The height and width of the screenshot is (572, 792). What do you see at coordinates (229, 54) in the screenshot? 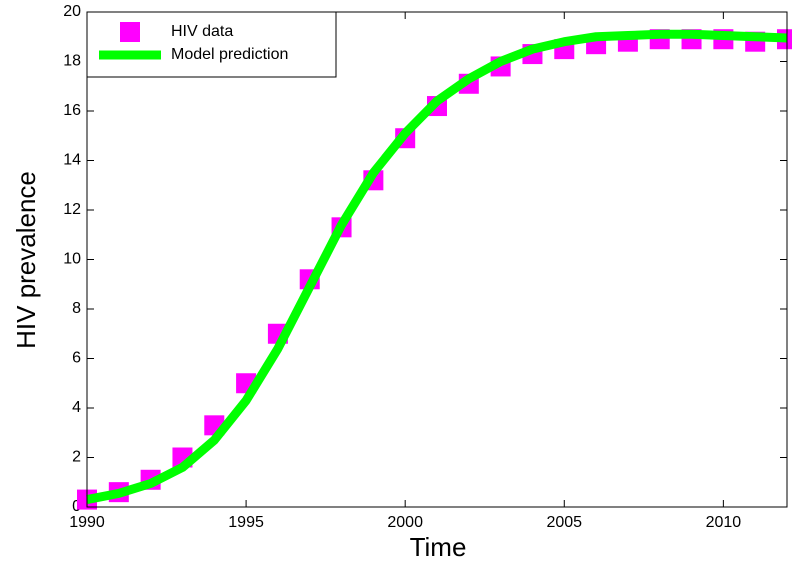
I see `legend-label: Model prediction` at bounding box center [229, 54].